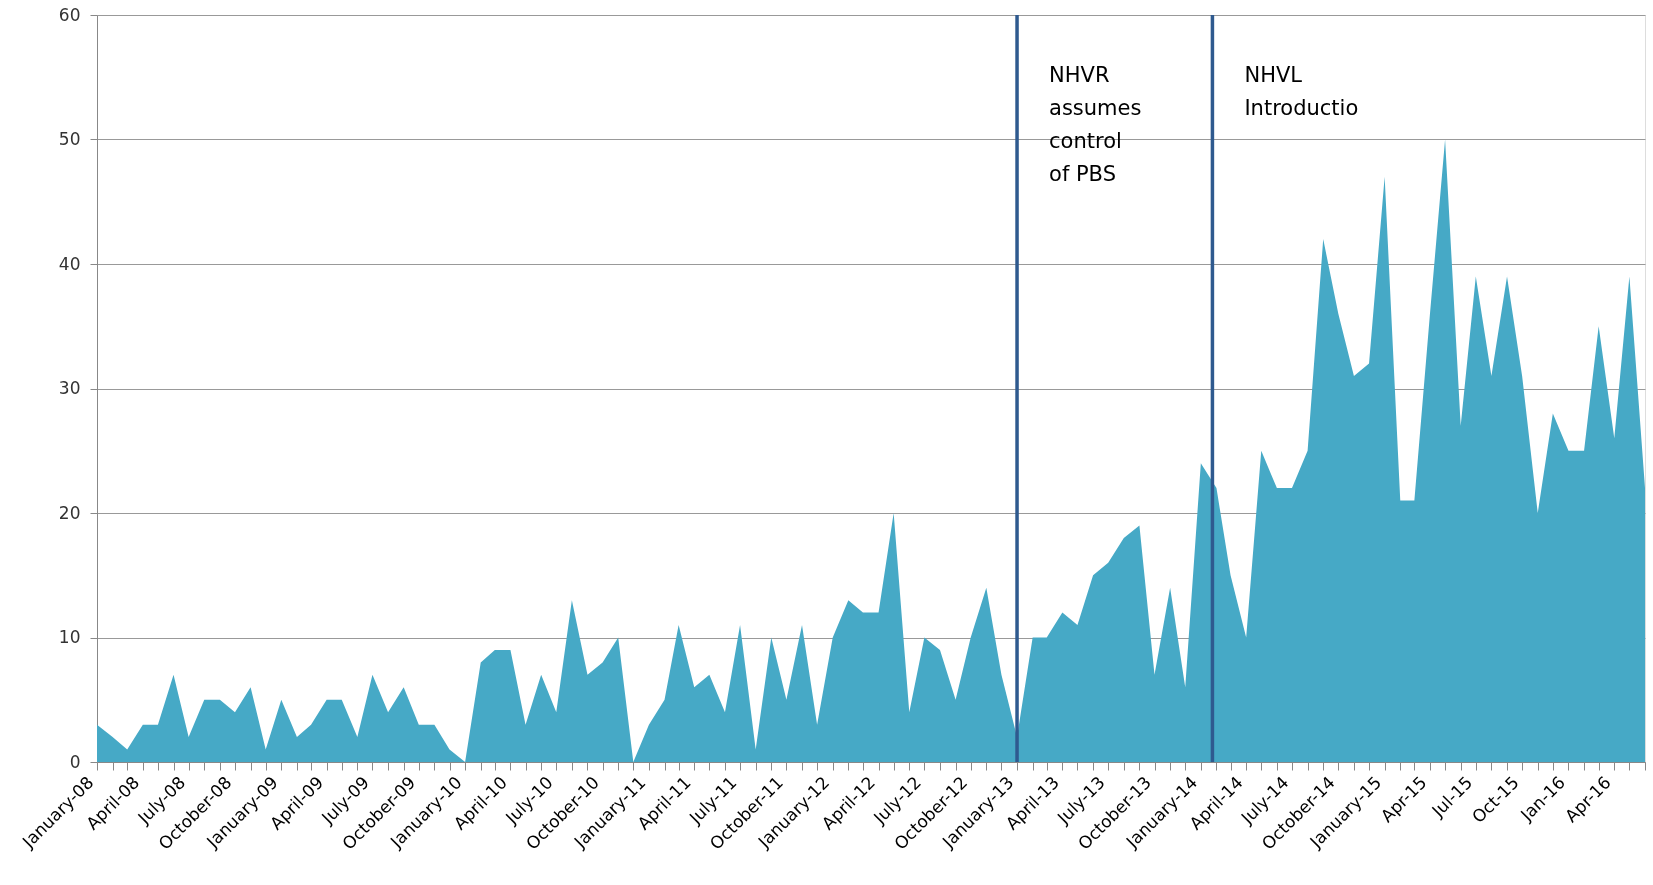 This screenshot has width=1653, height=885. What do you see at coordinates (69, 388) in the screenshot?
I see `y-tick-label: 30` at bounding box center [69, 388].